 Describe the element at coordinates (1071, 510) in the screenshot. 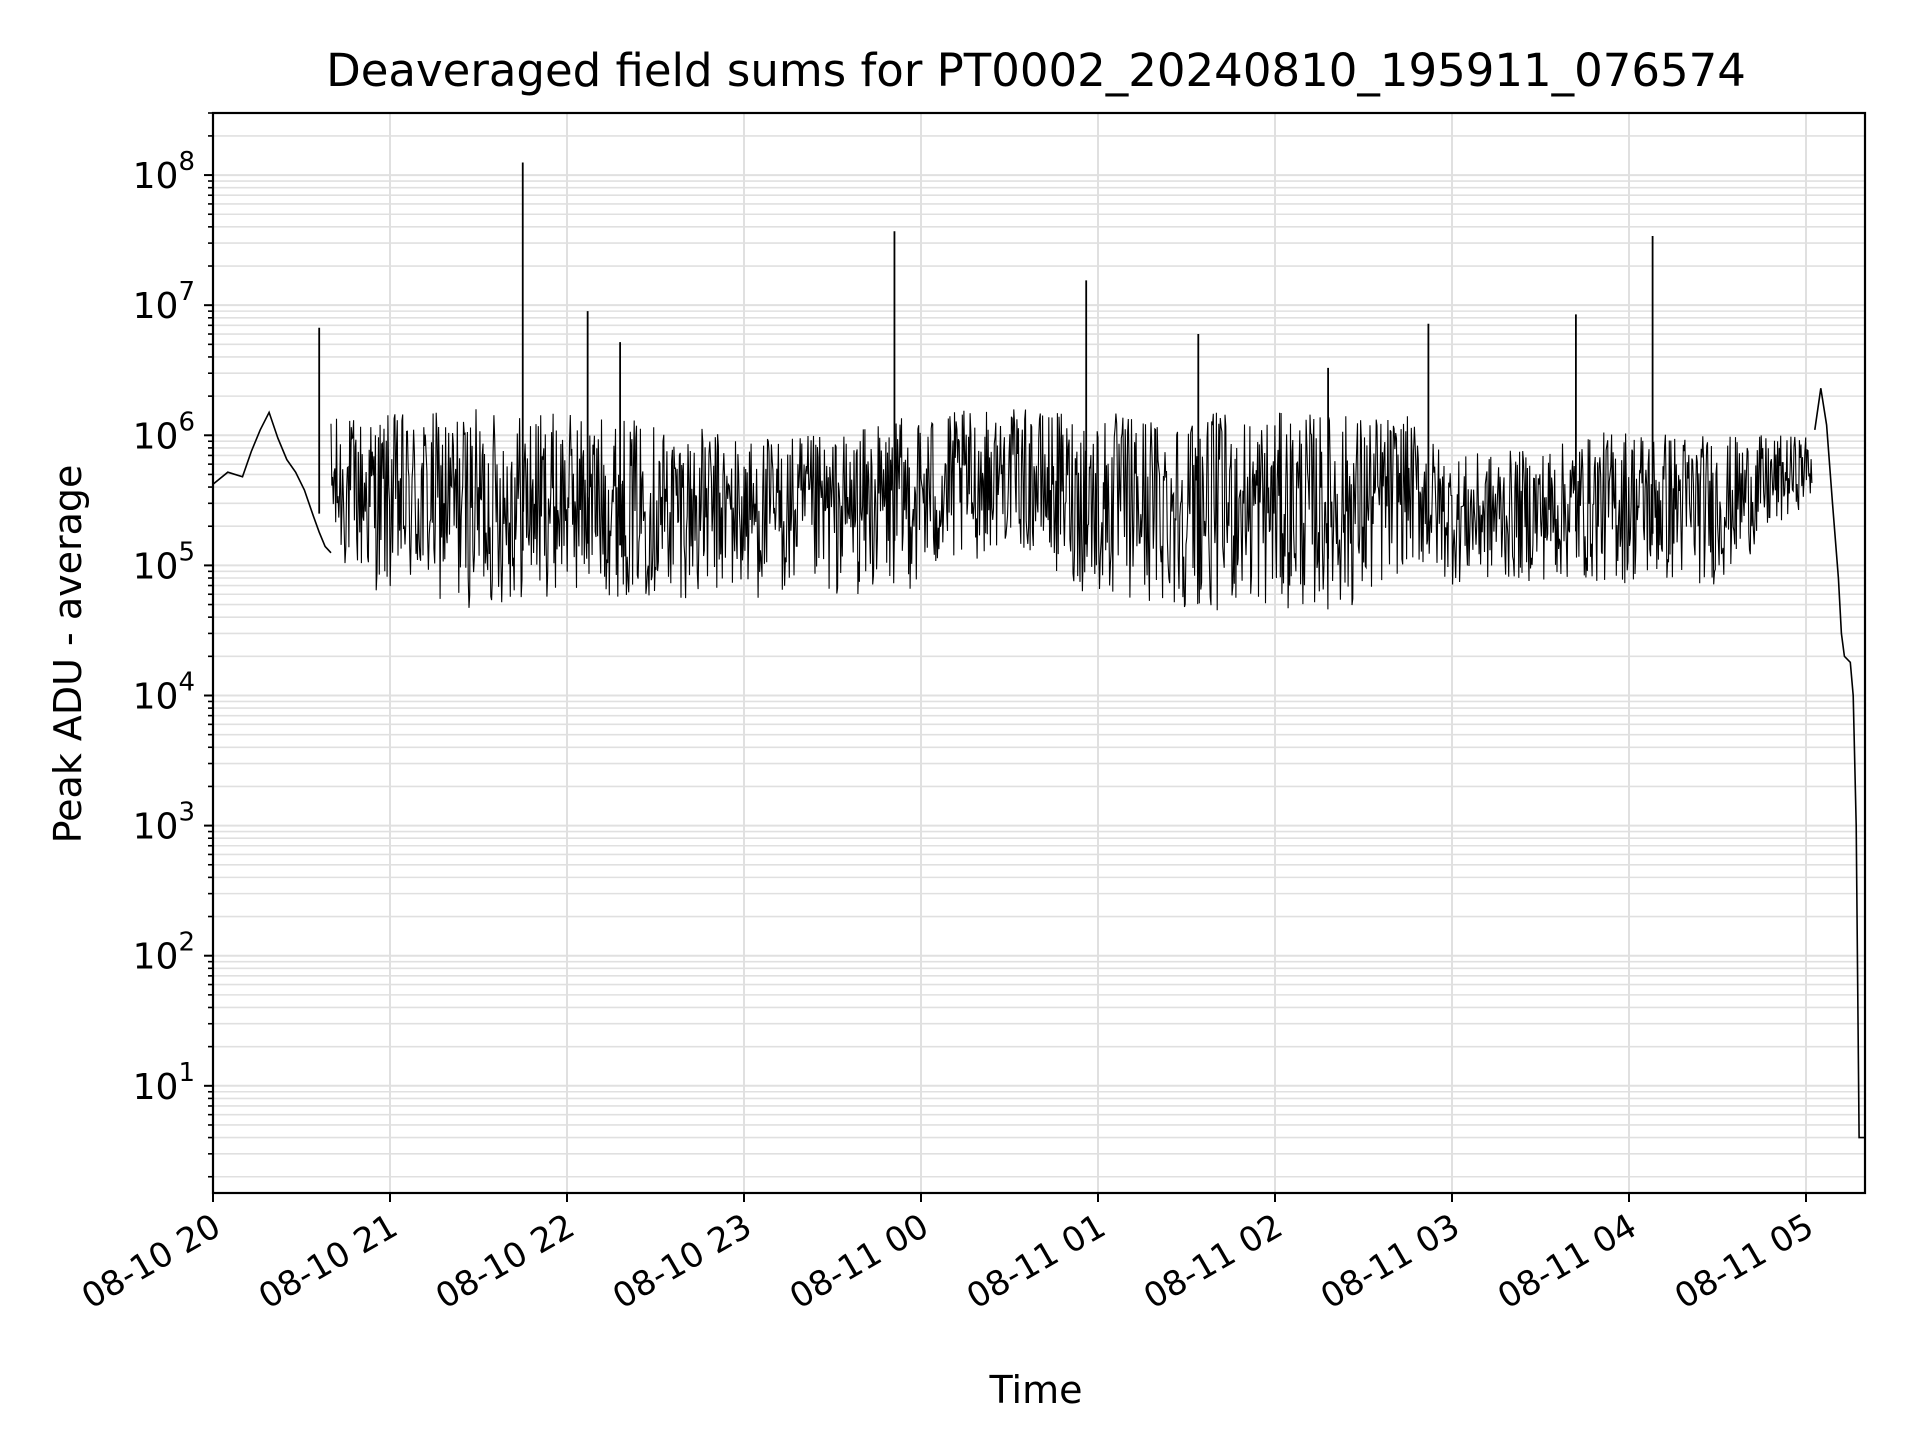

I see `series-line-band` at that location.